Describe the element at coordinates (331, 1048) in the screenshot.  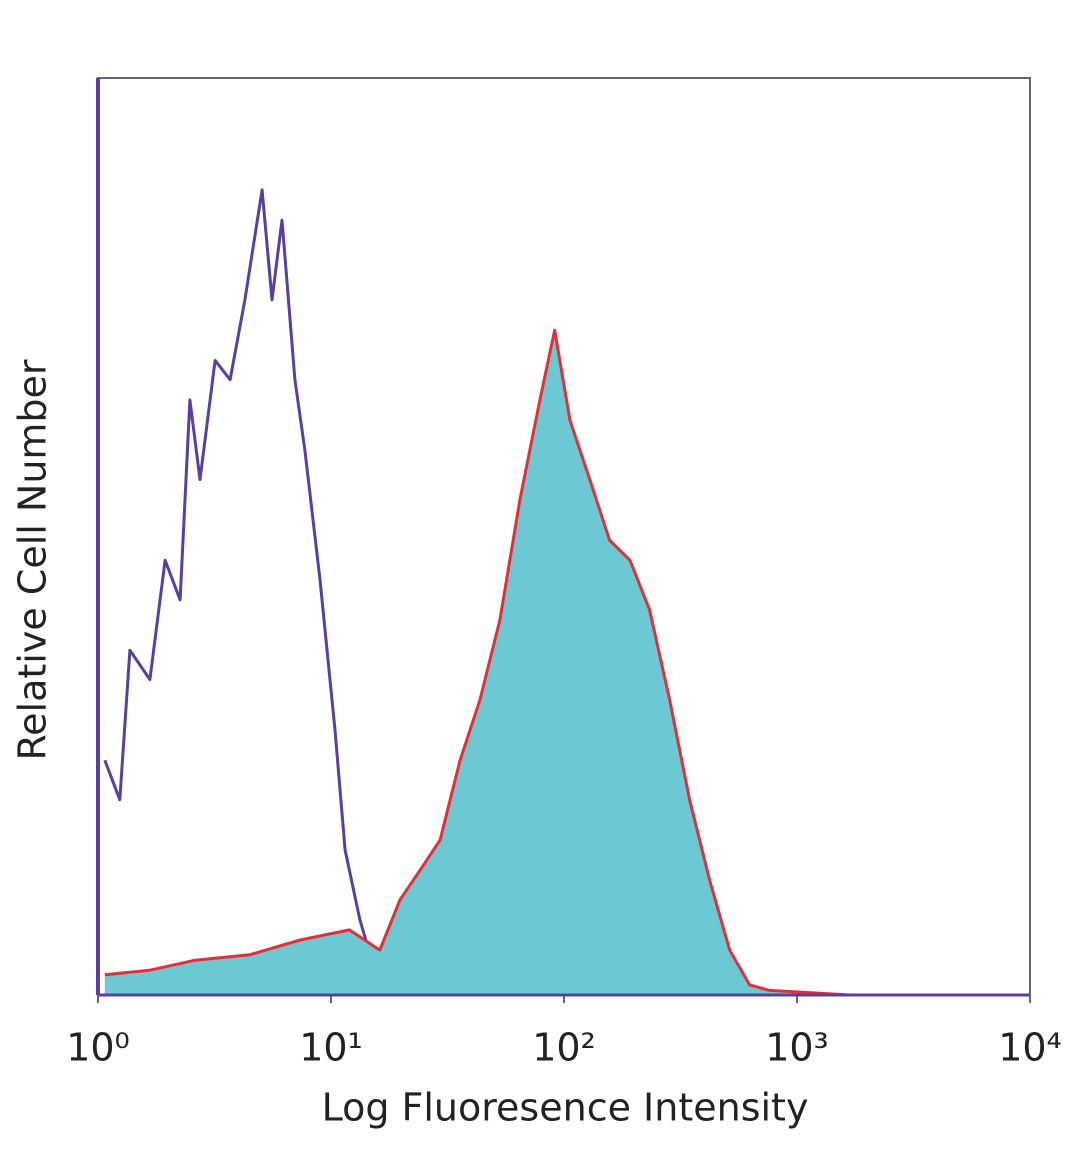
I see `x-tick-label: 10¹` at that location.